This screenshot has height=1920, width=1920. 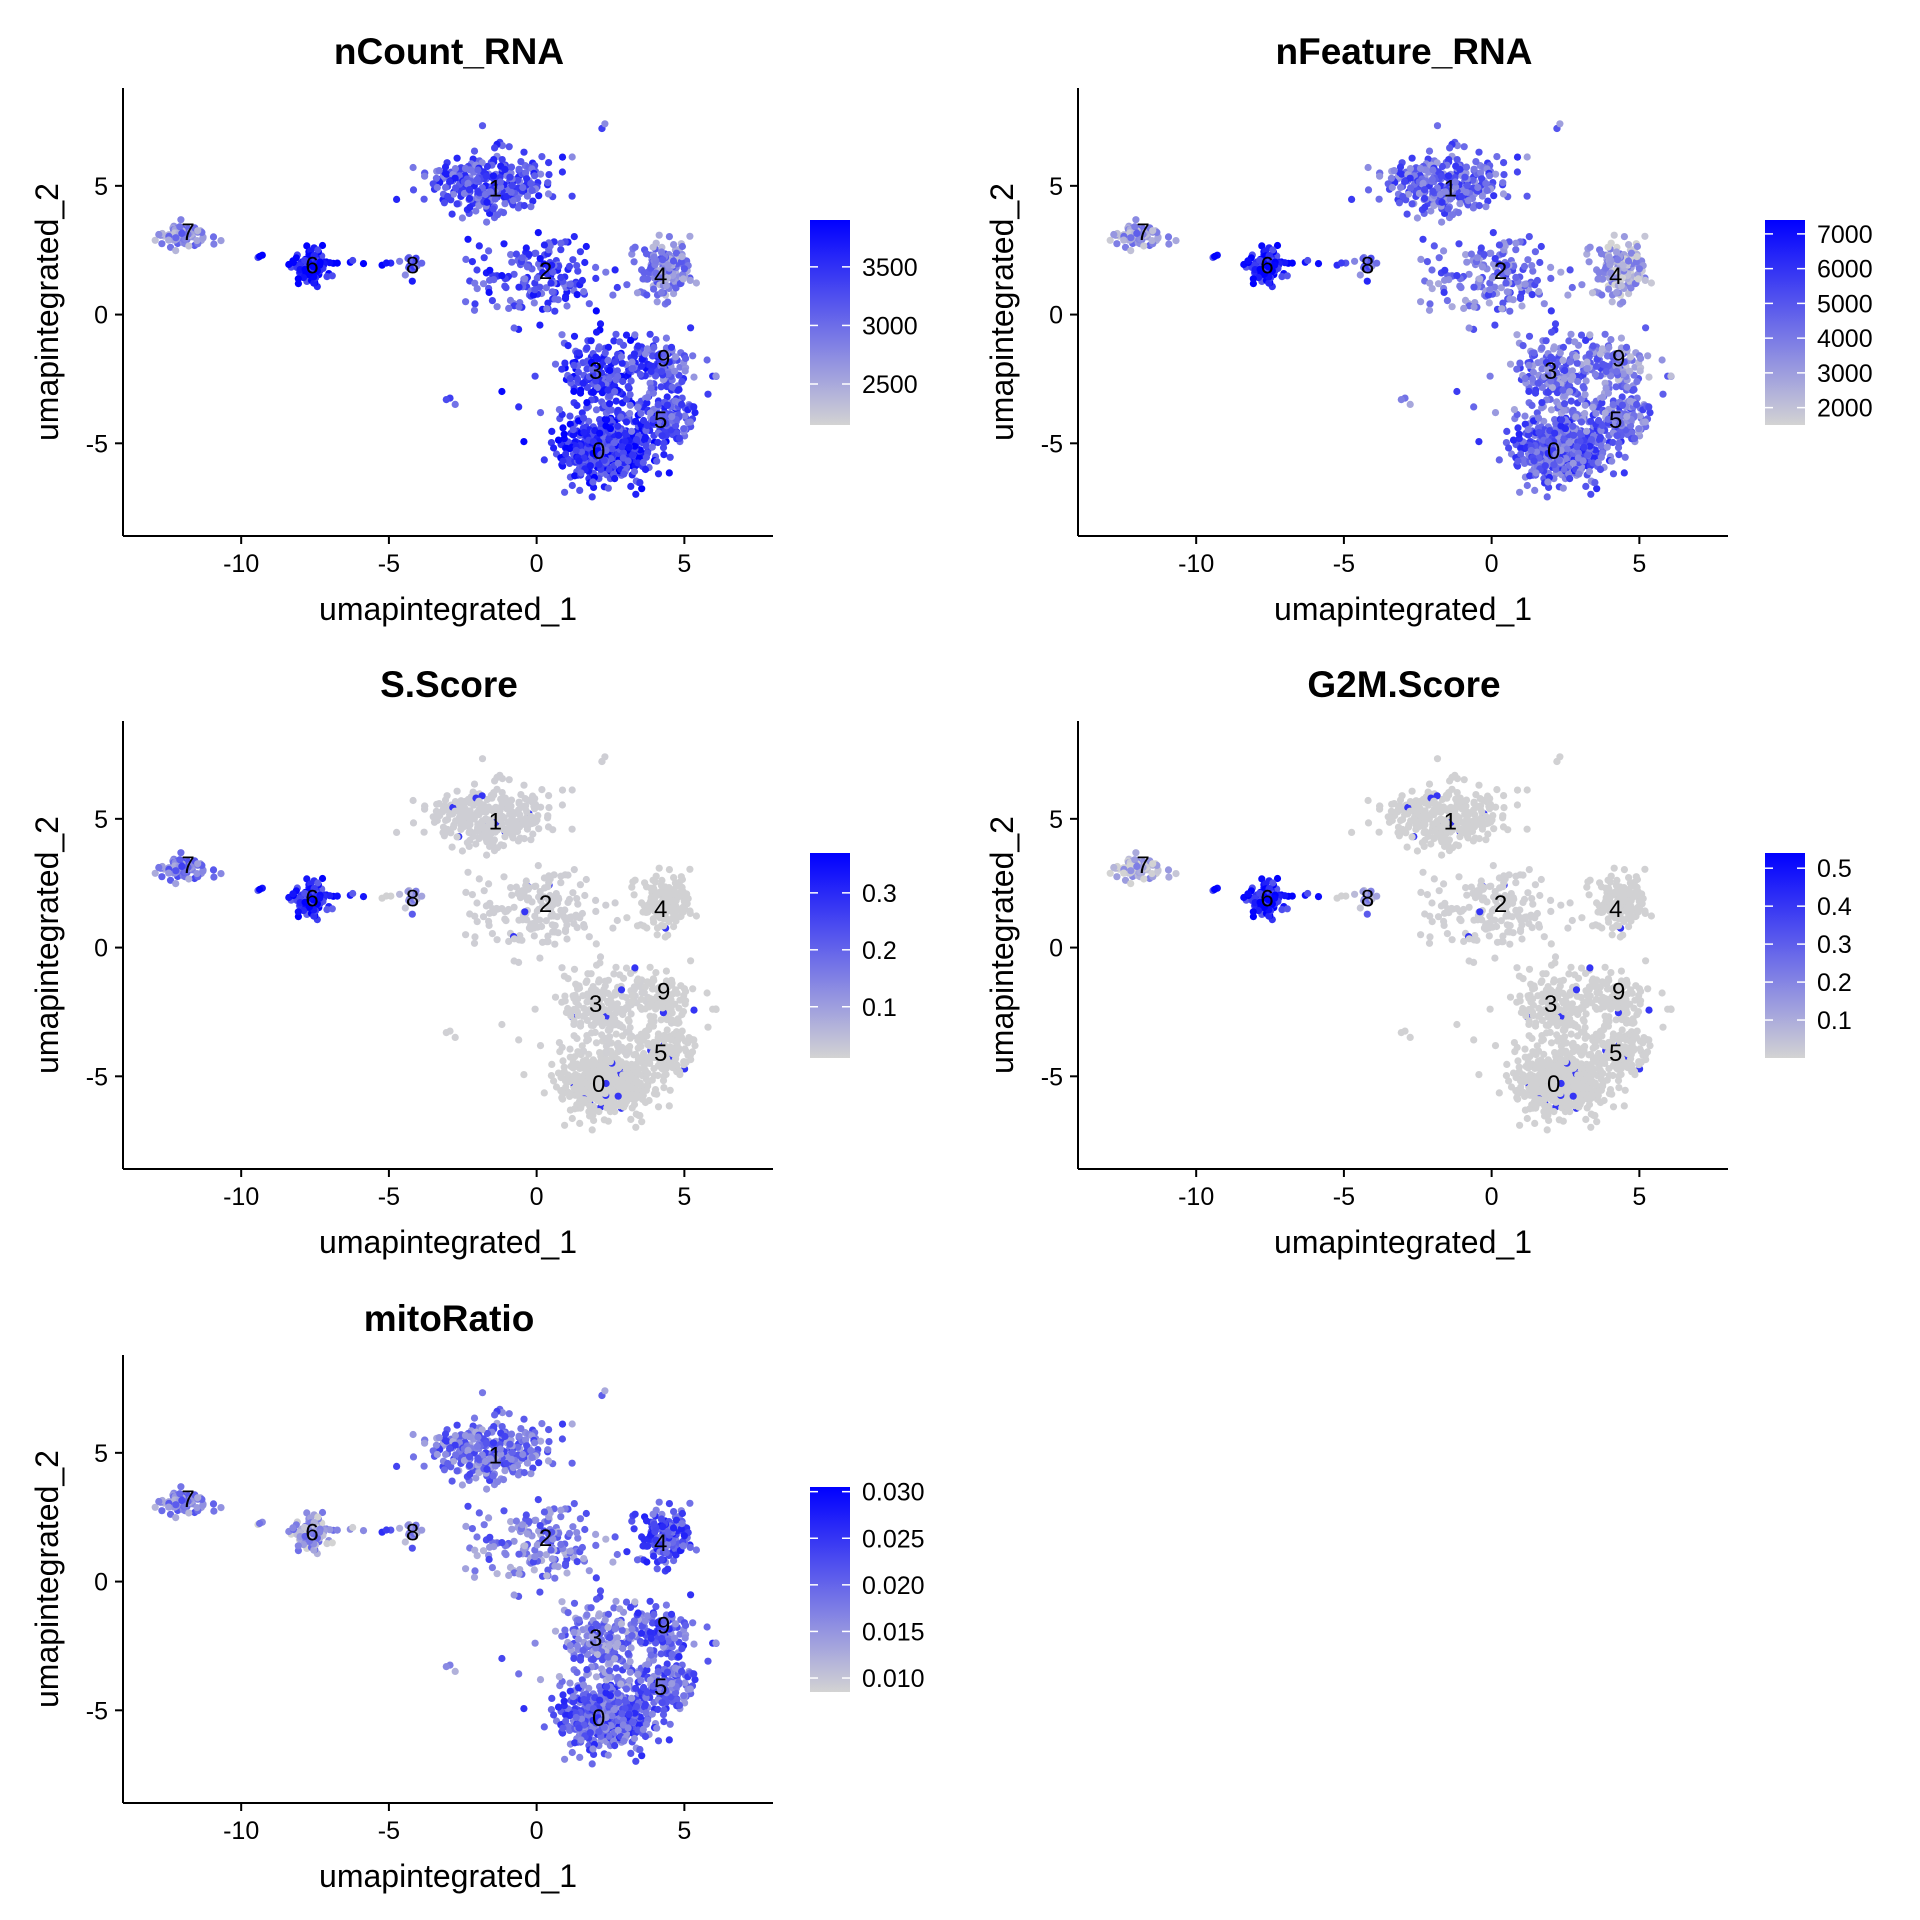 What do you see at coordinates (1845, 304) in the screenshot?
I see `legend-tick-label: 5000` at bounding box center [1845, 304].